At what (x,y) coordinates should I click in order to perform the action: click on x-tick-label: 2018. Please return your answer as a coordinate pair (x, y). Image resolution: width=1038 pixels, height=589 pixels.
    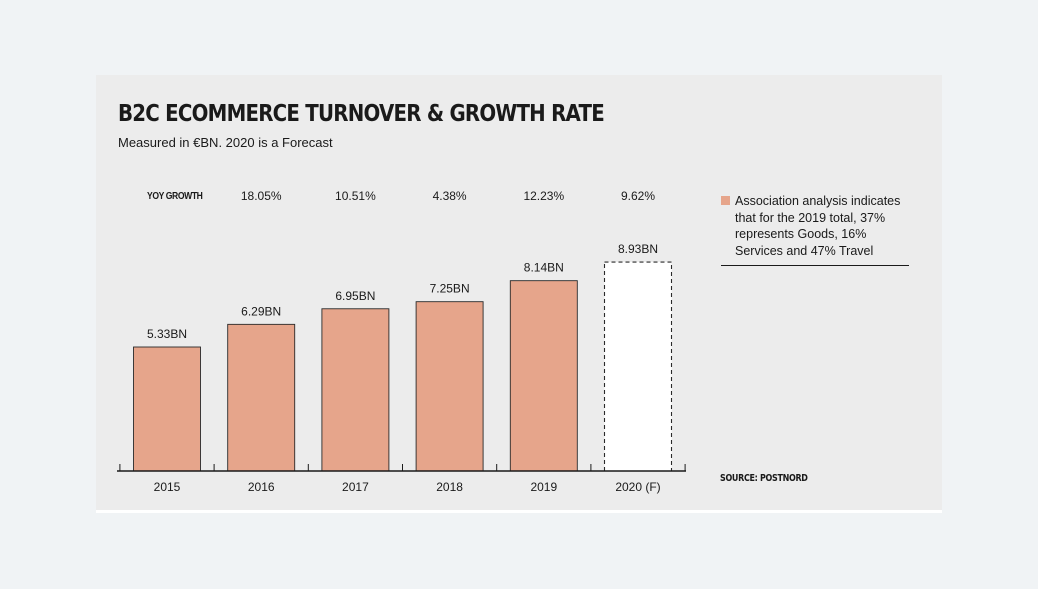
    Looking at the image, I should click on (449, 487).